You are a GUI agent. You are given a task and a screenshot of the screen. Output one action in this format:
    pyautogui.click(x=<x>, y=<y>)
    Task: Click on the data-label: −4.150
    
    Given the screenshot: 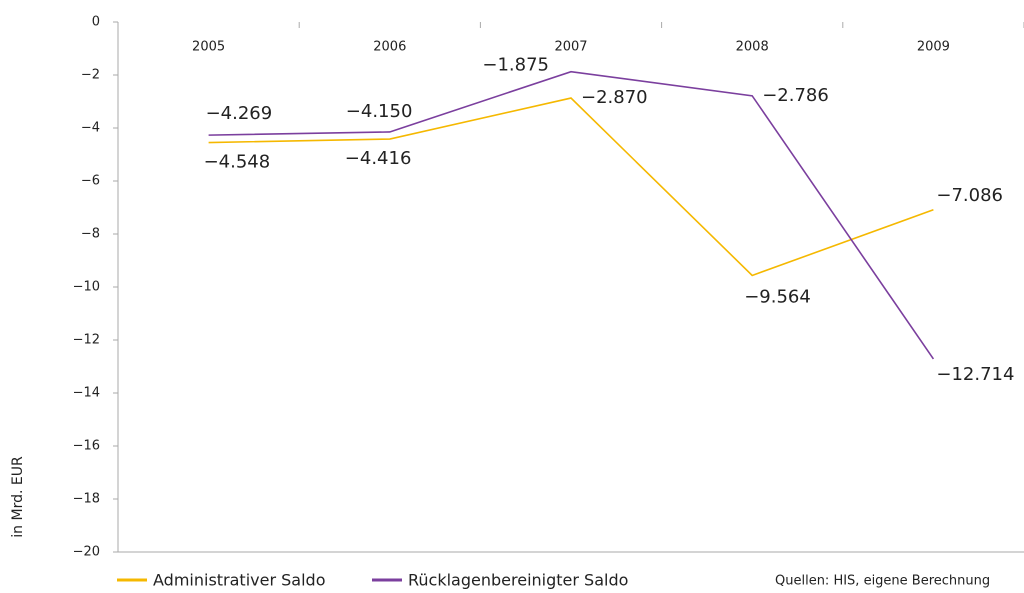 What is the action you would take?
    pyautogui.click(x=379, y=111)
    